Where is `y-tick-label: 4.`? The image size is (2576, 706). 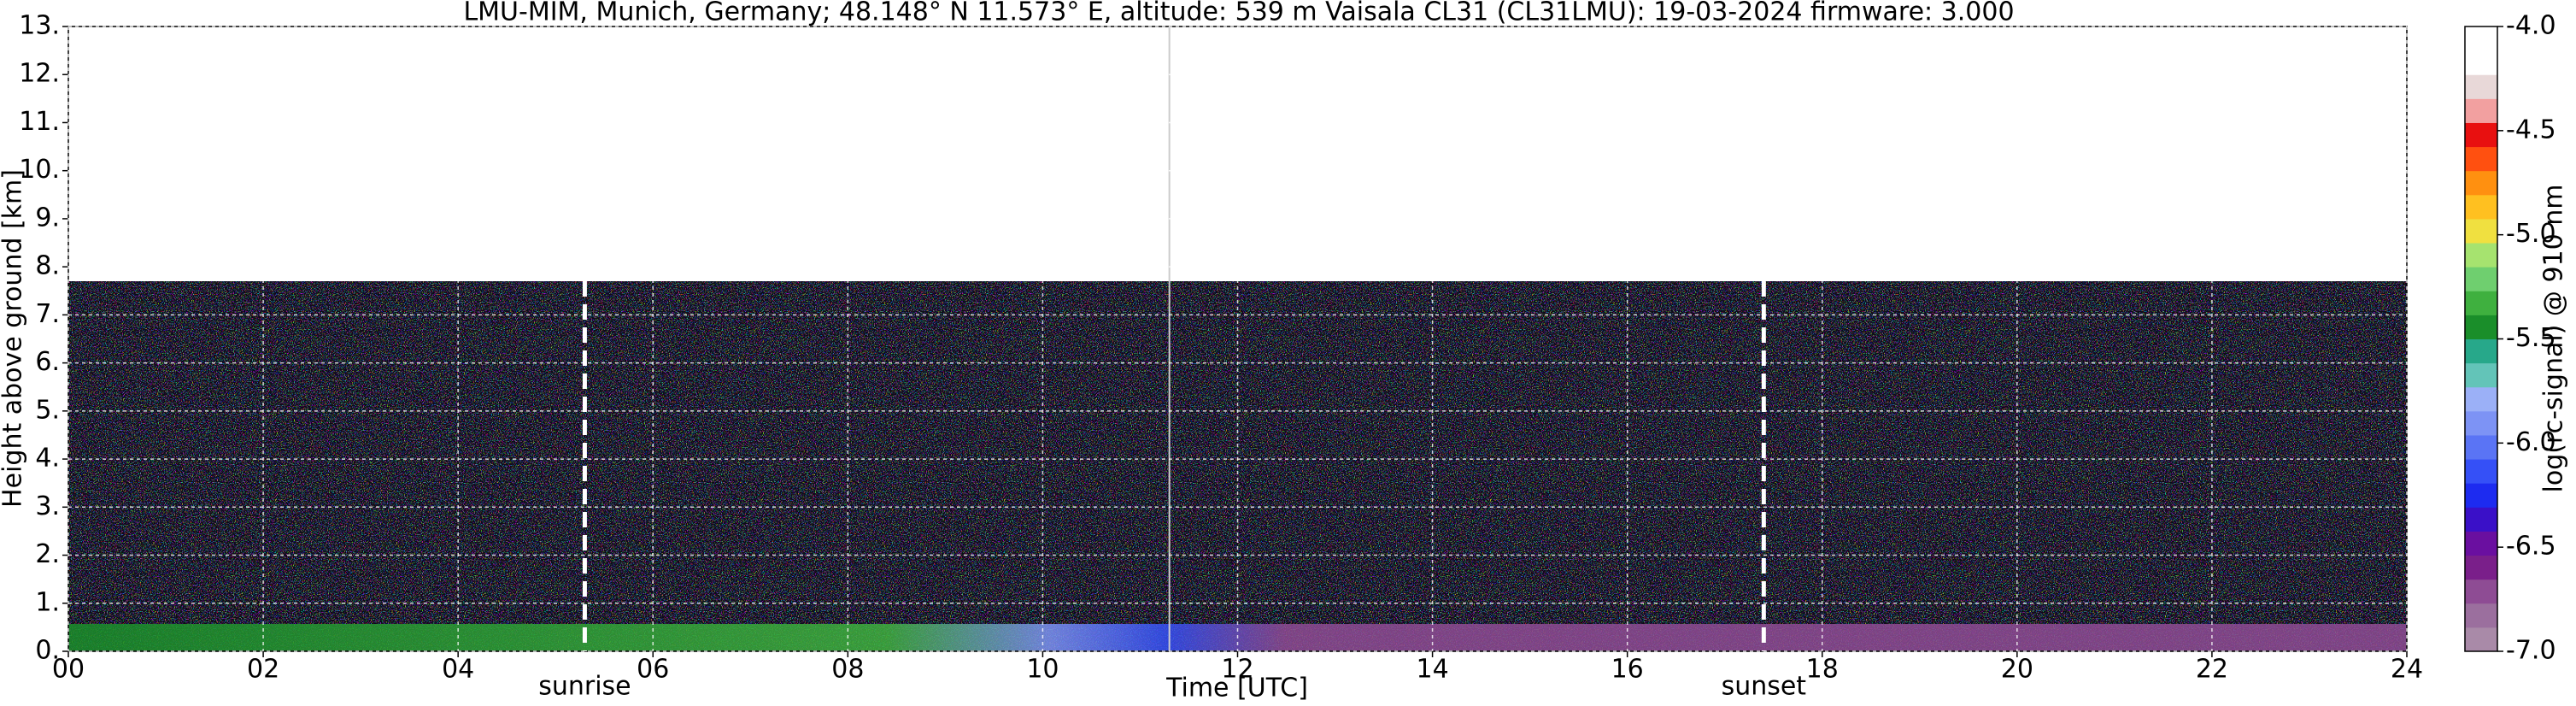 y-tick-label: 4. is located at coordinates (47, 459).